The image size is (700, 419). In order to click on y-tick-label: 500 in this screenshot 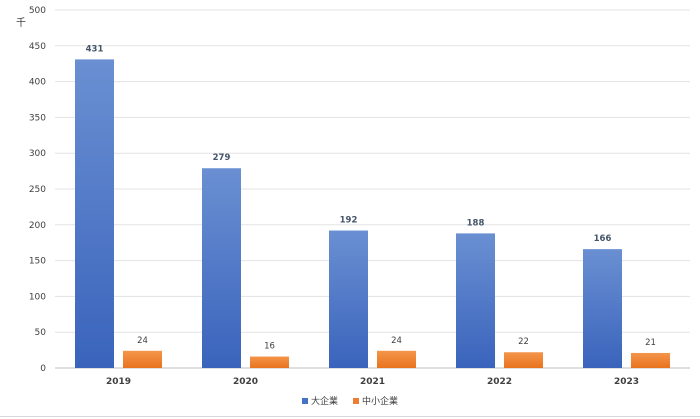, I will do `click(37, 11)`.